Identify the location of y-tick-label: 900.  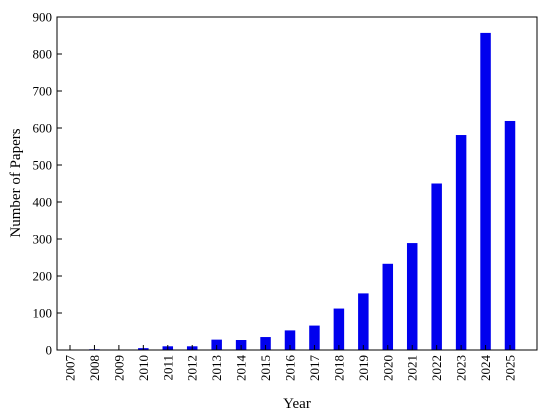
(43, 17).